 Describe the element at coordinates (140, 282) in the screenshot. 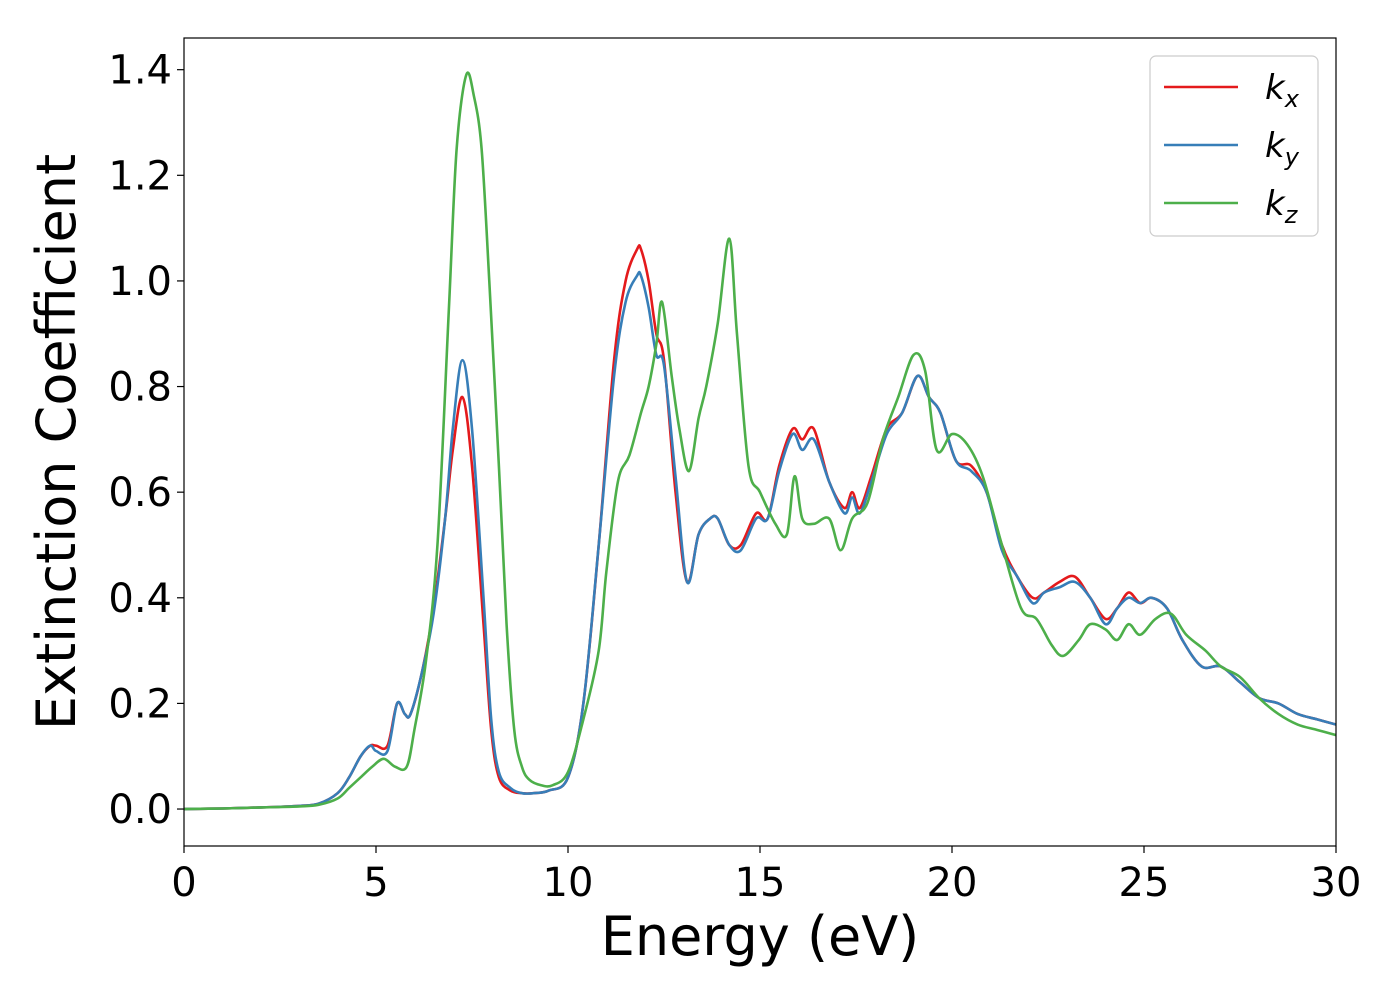

I see `y-tick-label: 1.0` at that location.